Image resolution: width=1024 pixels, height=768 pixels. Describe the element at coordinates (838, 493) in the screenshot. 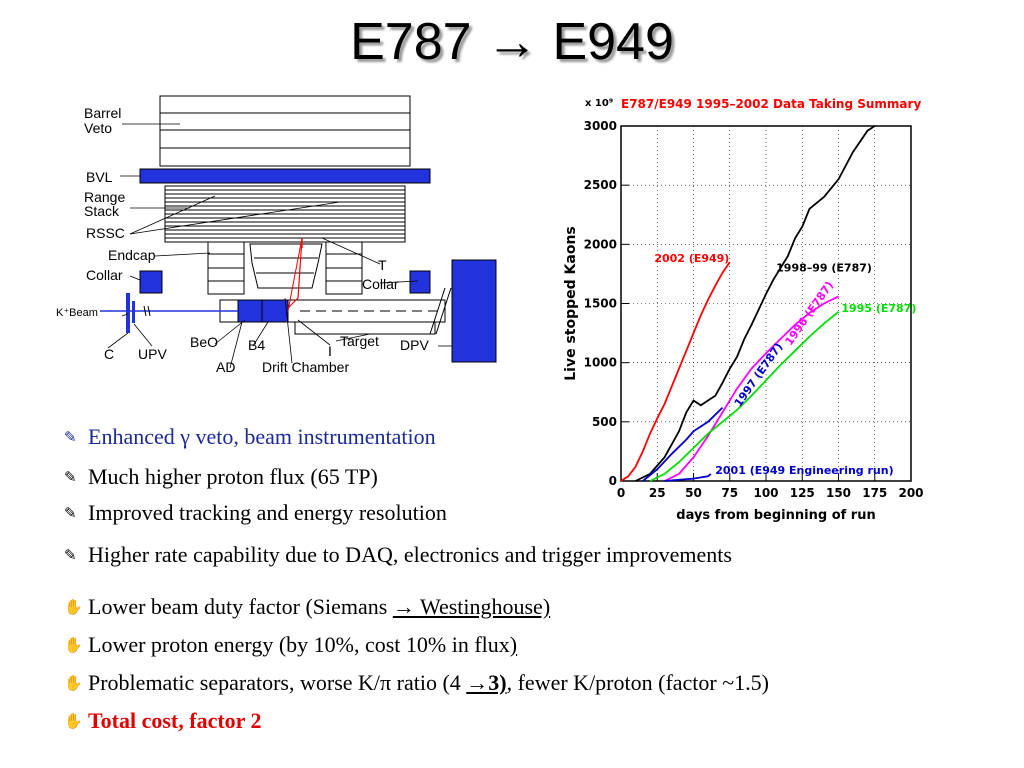

I see `x-tick-label: 150` at that location.